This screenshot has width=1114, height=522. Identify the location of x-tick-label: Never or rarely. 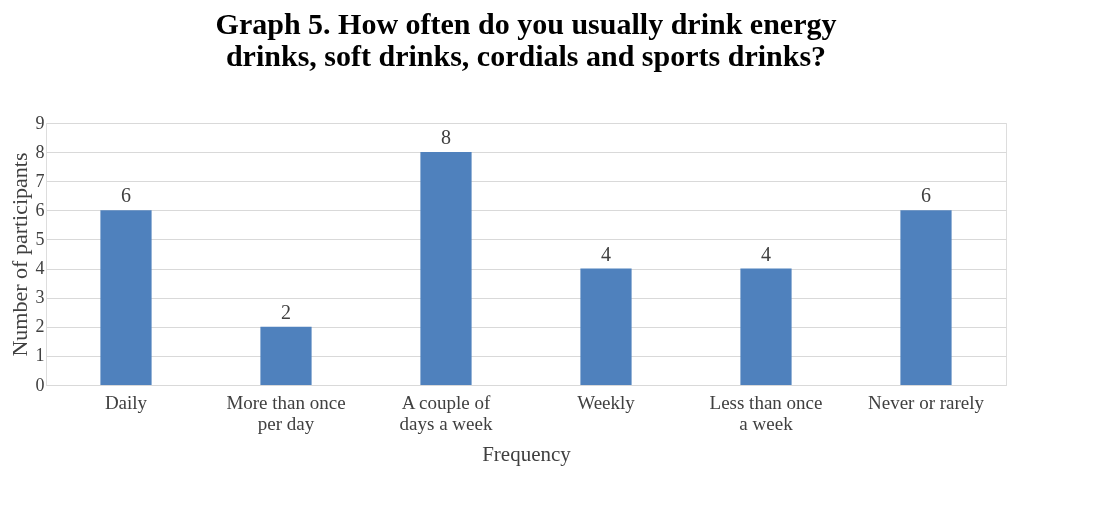
(926, 402).